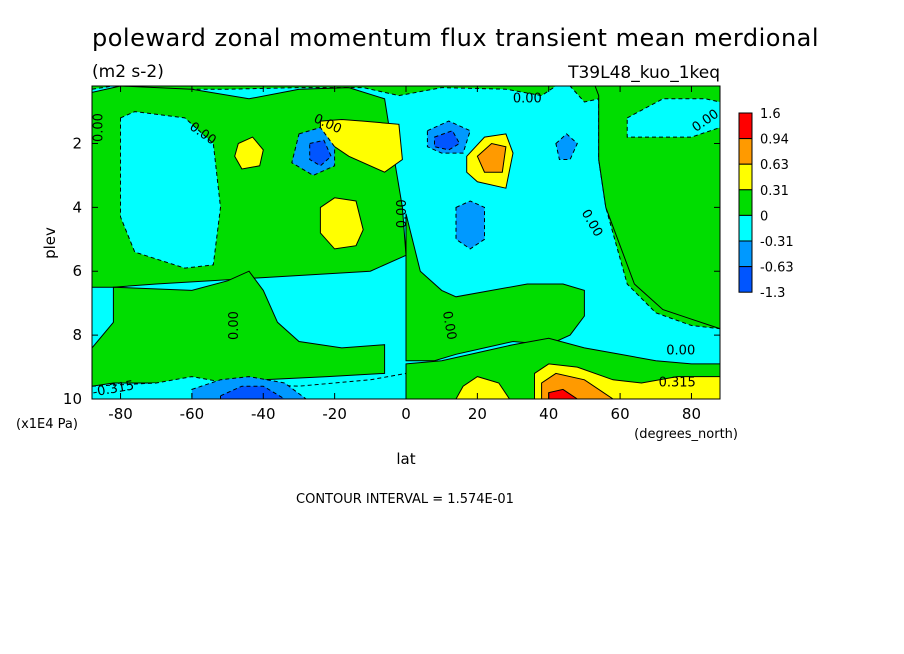  Describe the element at coordinates (50, 243) in the screenshot. I see `y-axis-label: plev` at that location.